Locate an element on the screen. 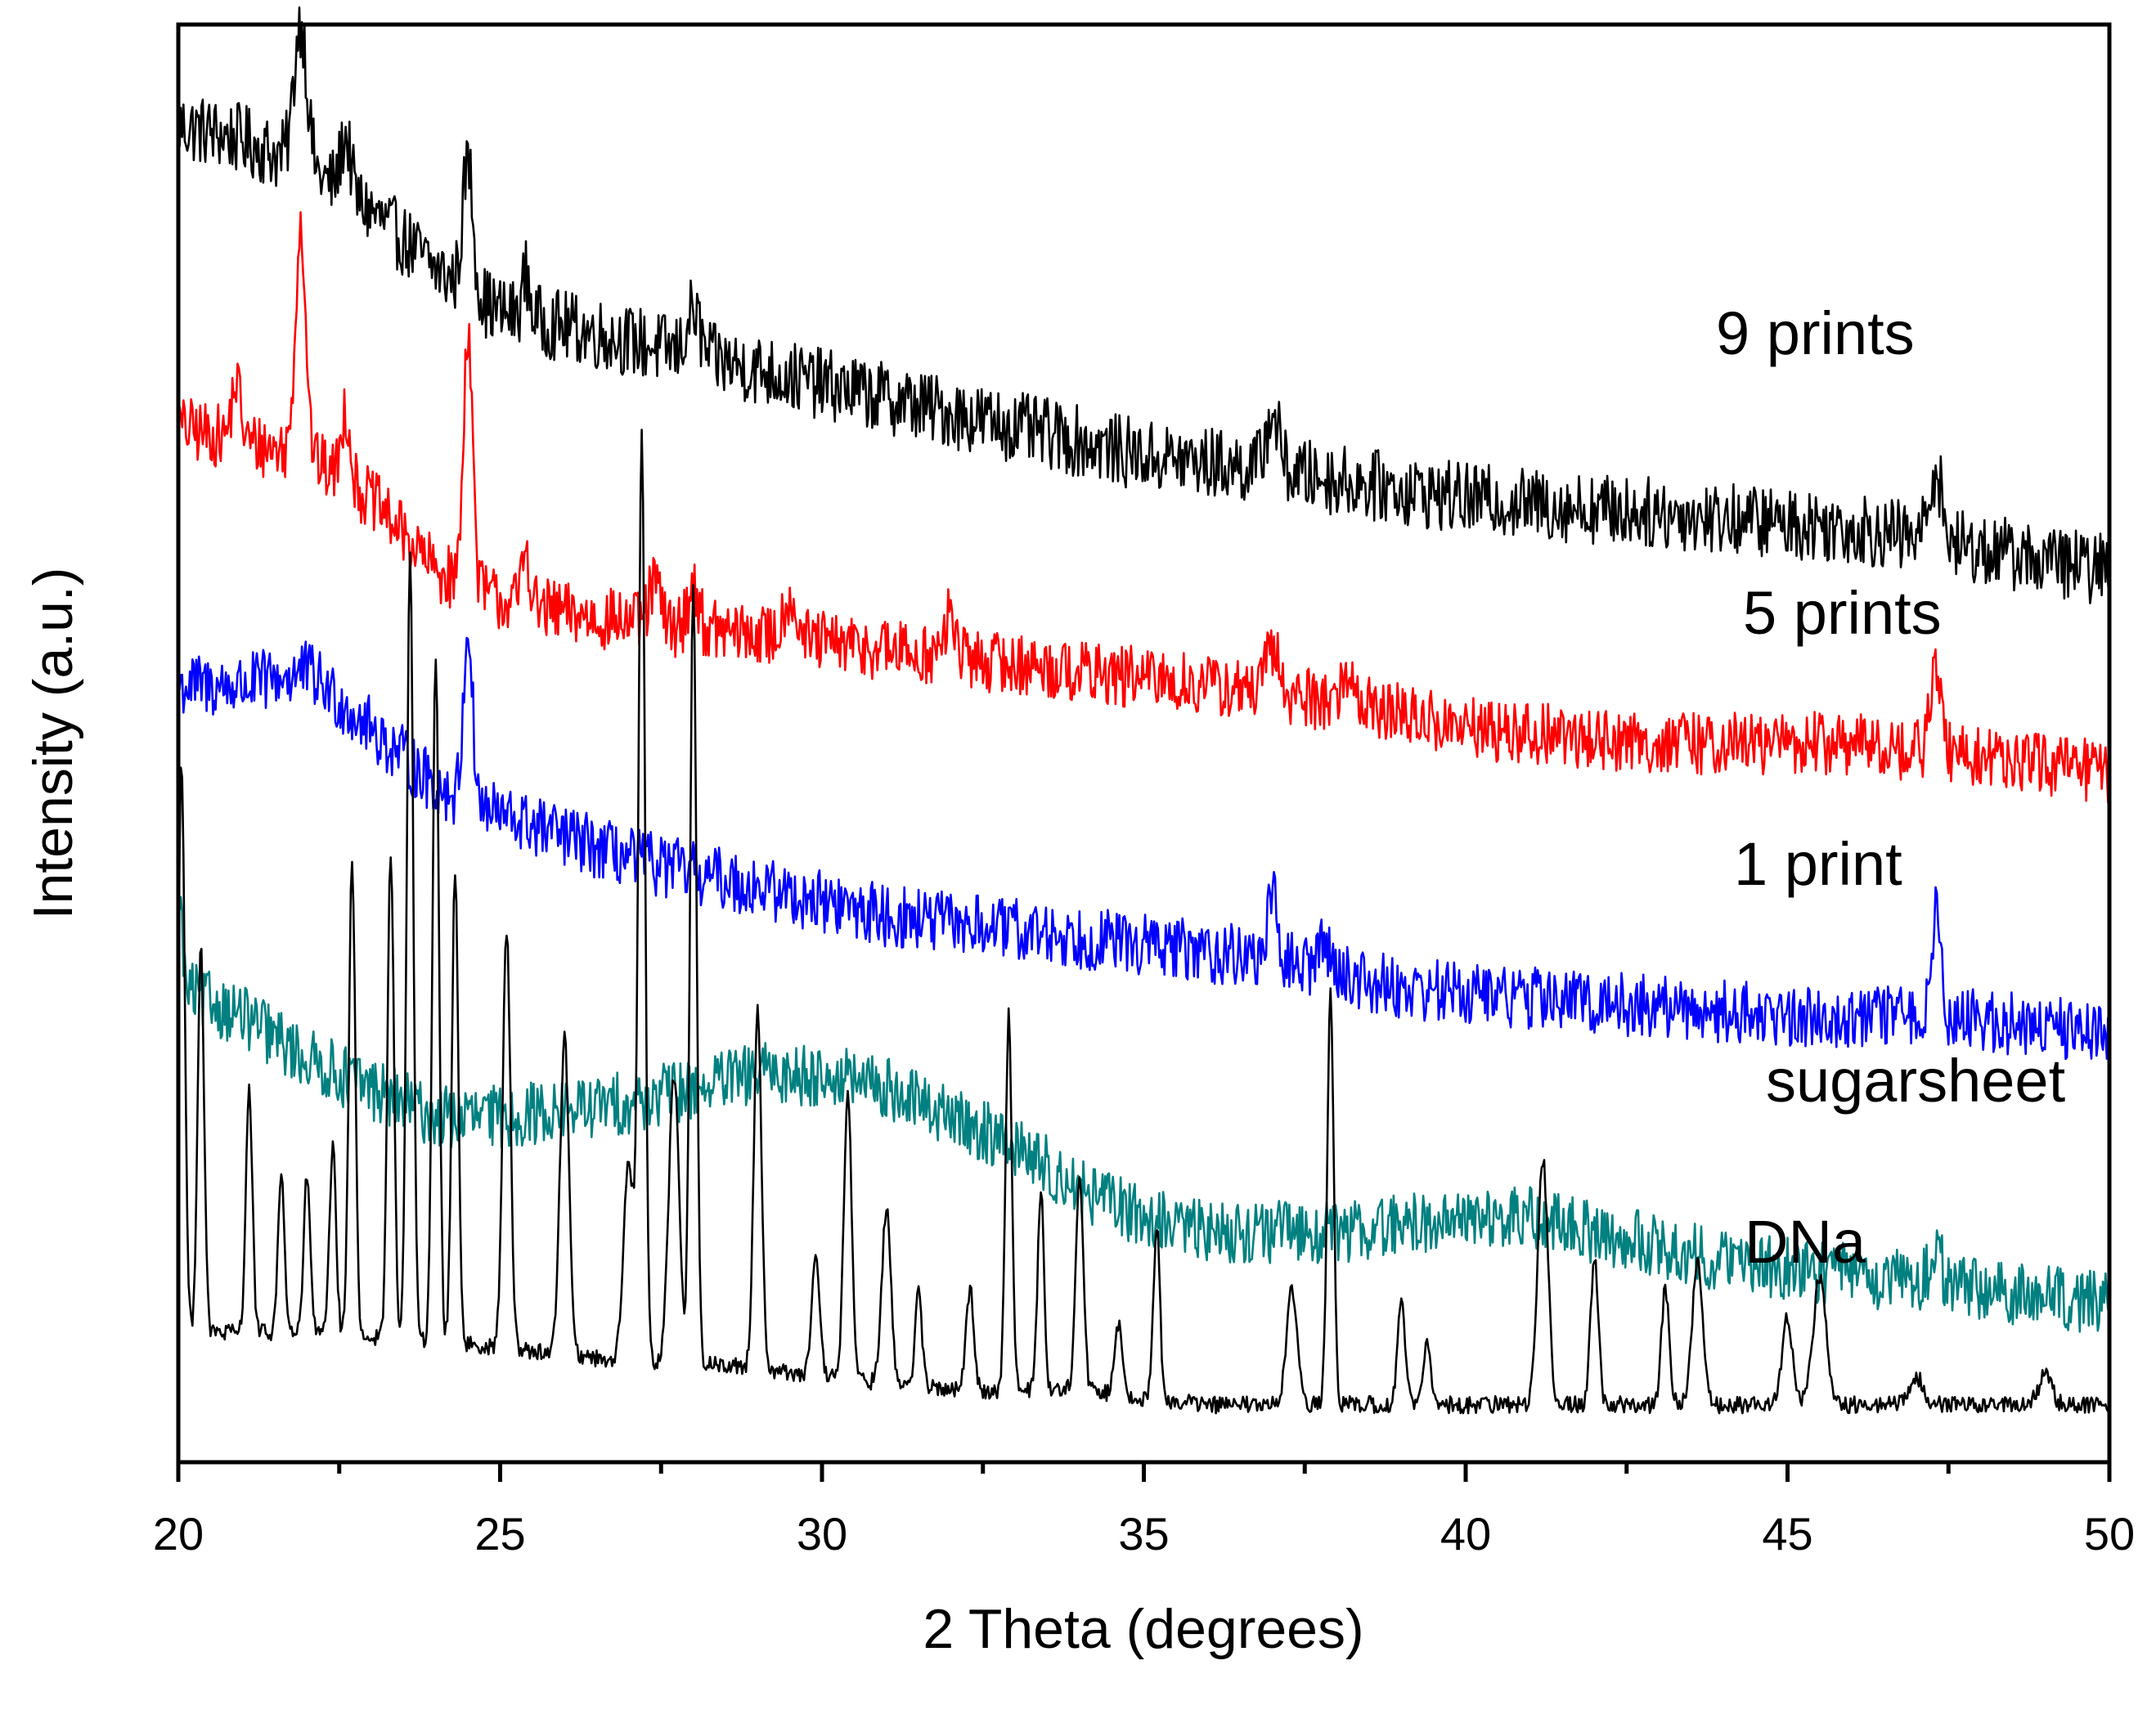 This screenshot has width=2156, height=1710. x-tick-label-45: 45 is located at coordinates (1787, 1534).